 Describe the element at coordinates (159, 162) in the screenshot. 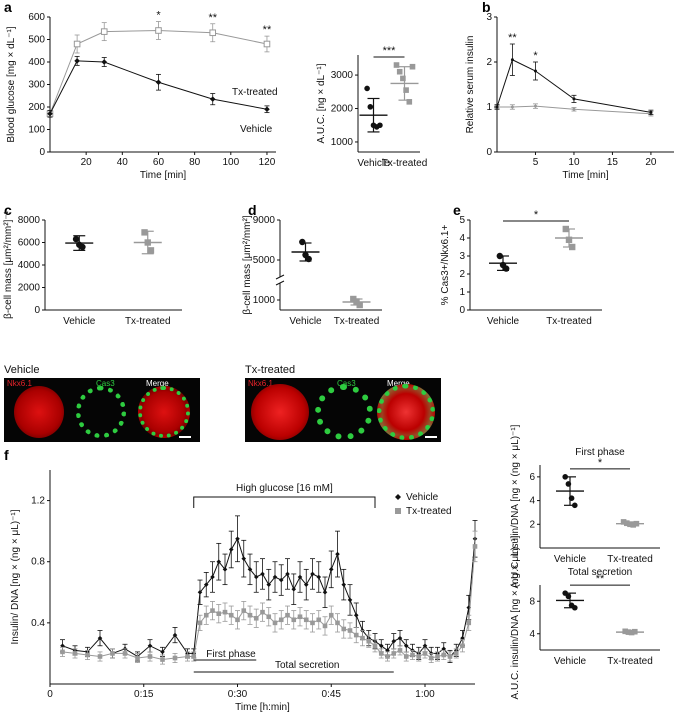

I see `x-tick-label: 60` at that location.